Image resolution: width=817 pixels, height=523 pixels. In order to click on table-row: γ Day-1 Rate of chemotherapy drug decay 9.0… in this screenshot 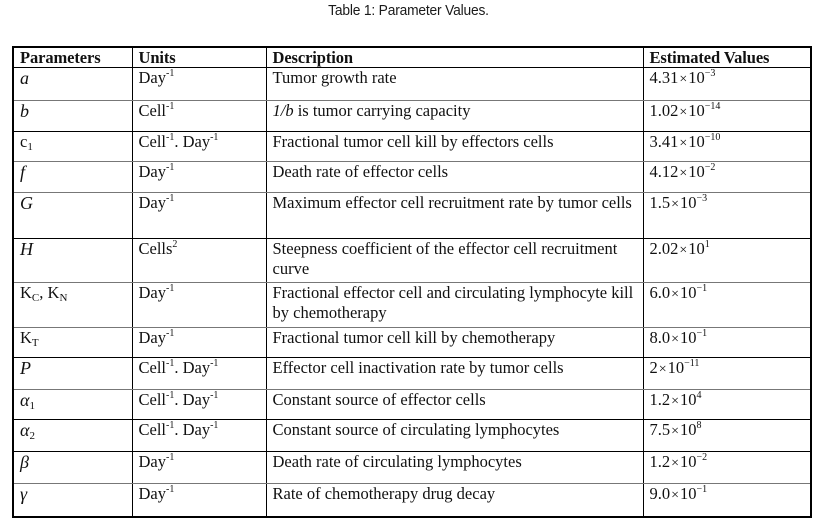, I will do `click(412, 500)`.